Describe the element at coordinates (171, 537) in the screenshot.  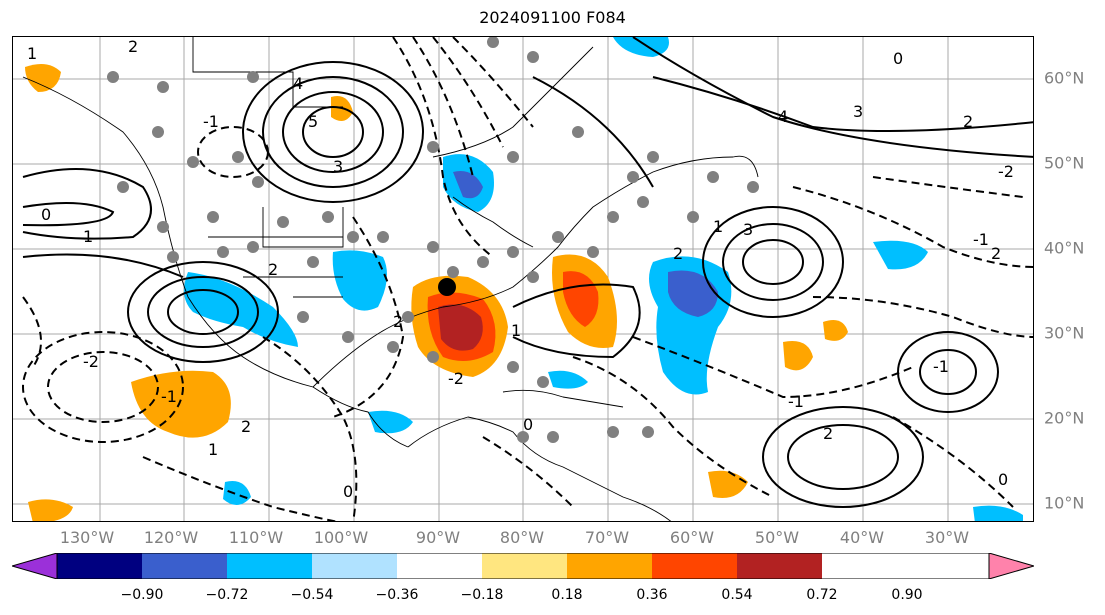
I see `lon-label: 120°W` at that location.